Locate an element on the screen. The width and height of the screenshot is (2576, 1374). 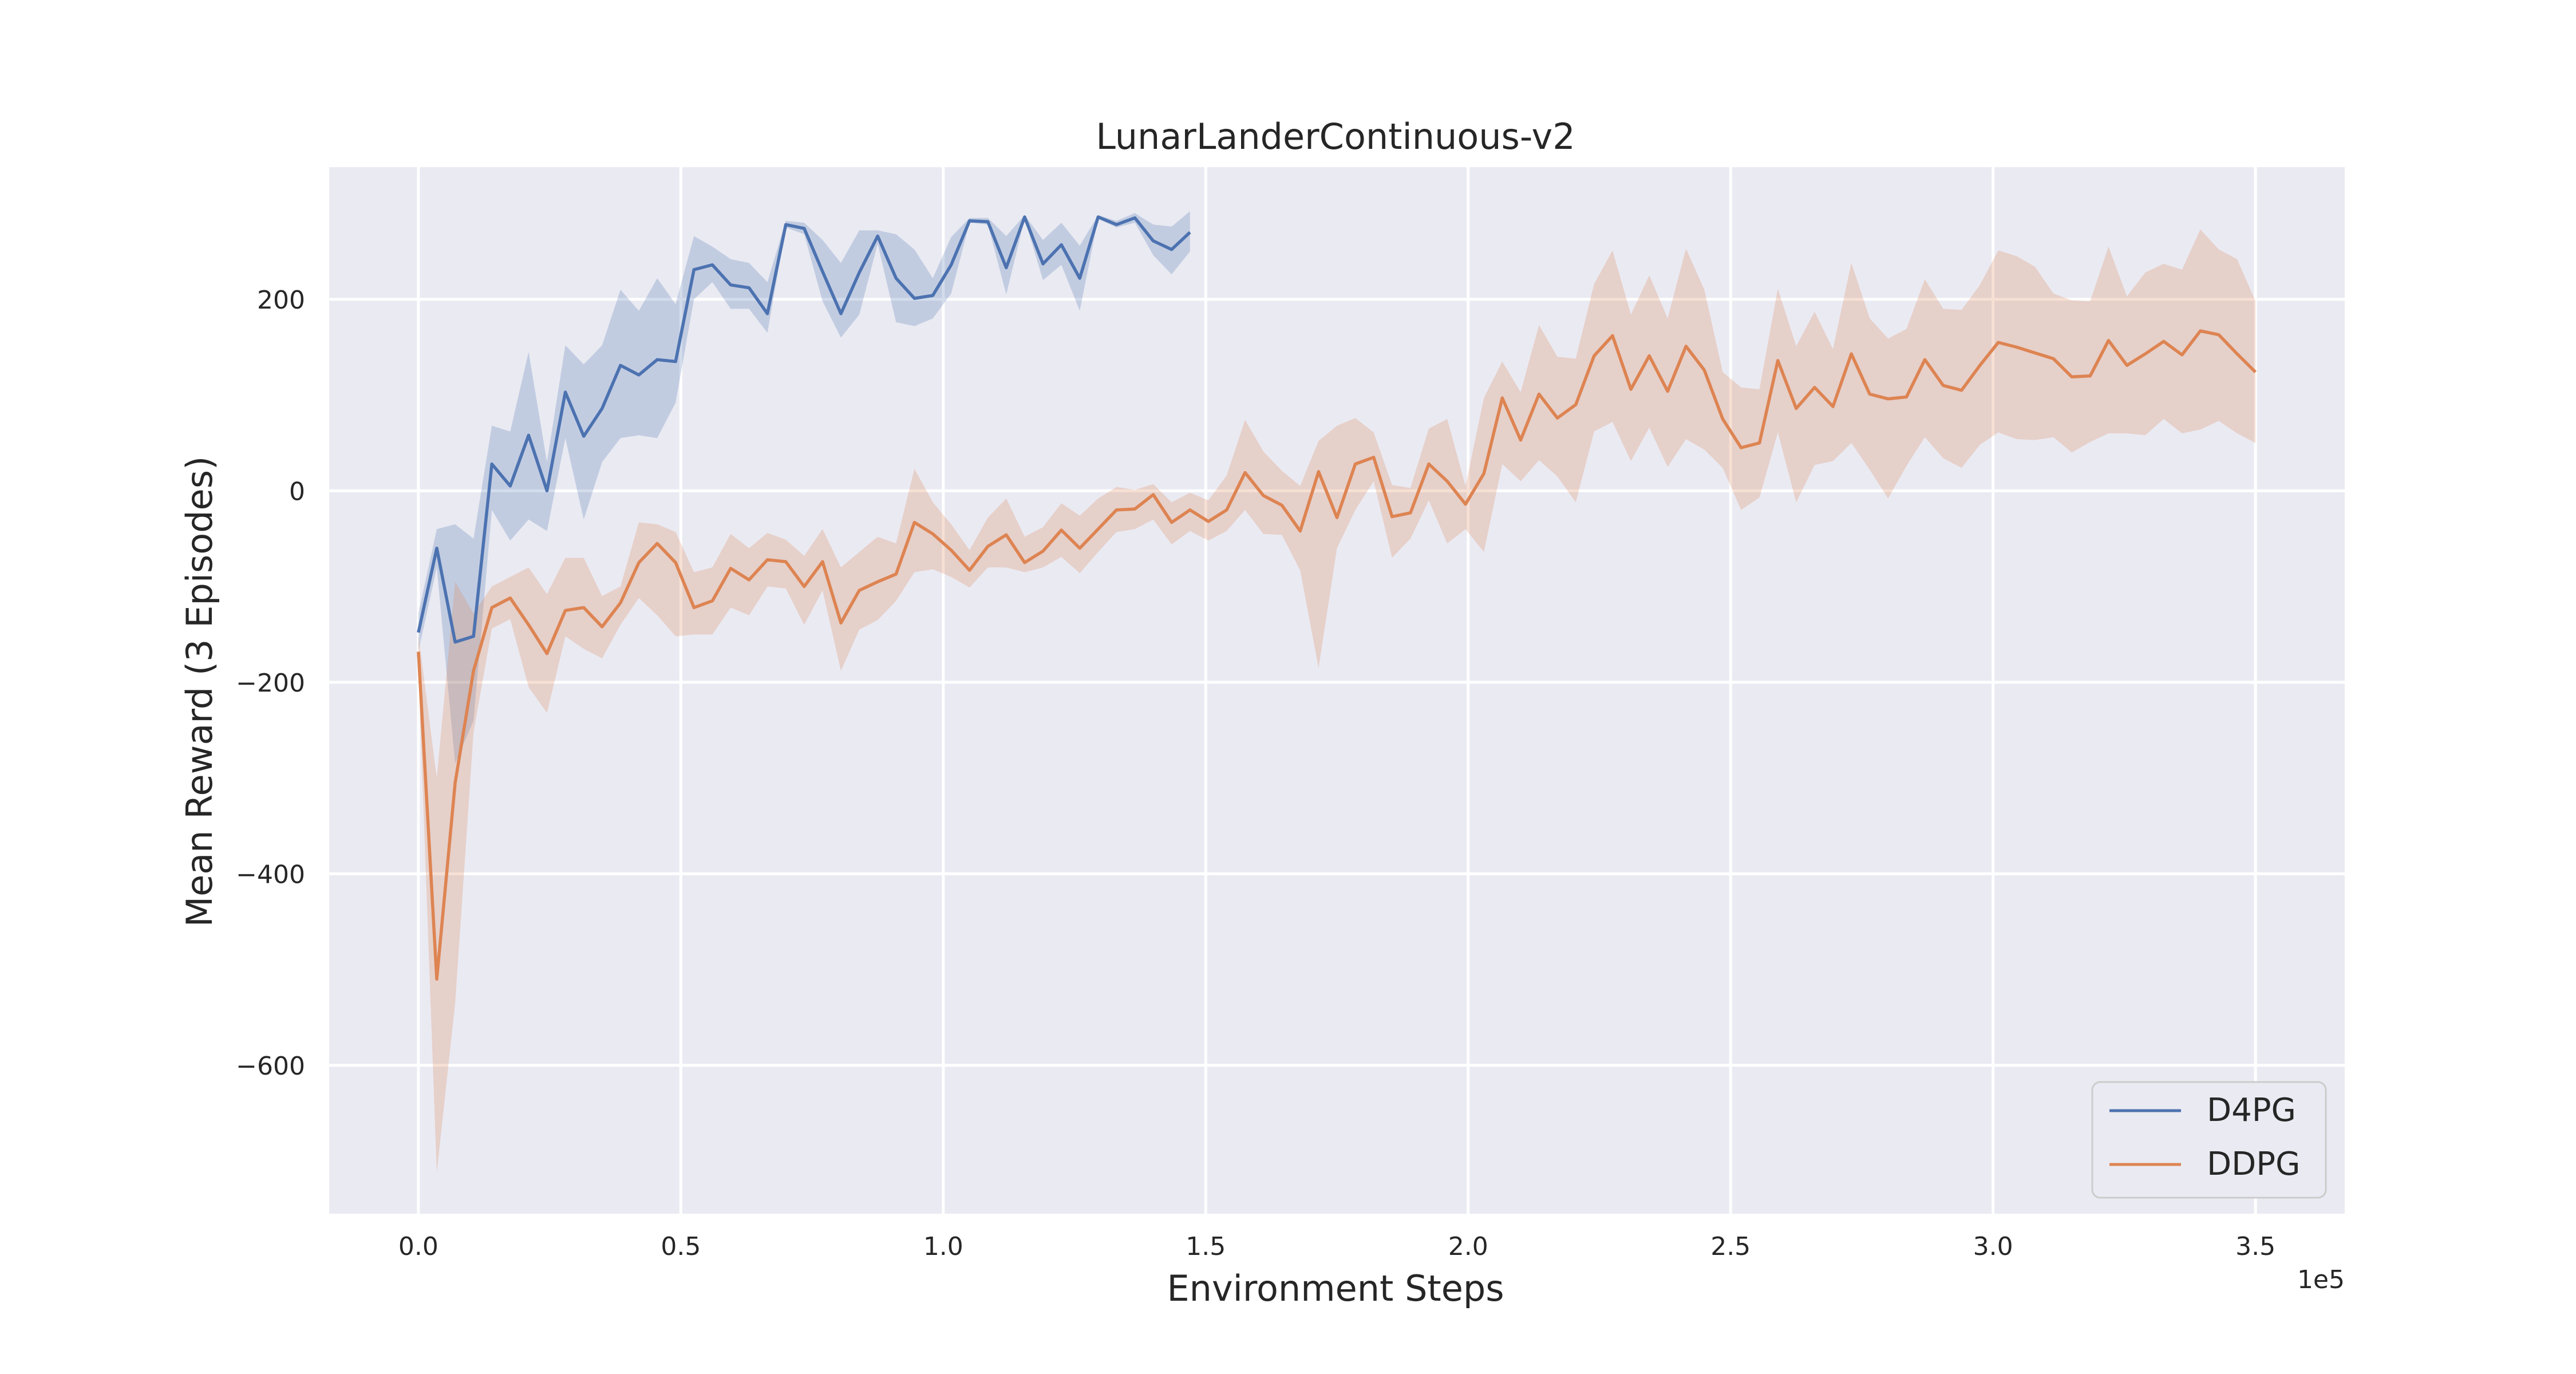
y-tick-label: −400 is located at coordinates (270, 874).